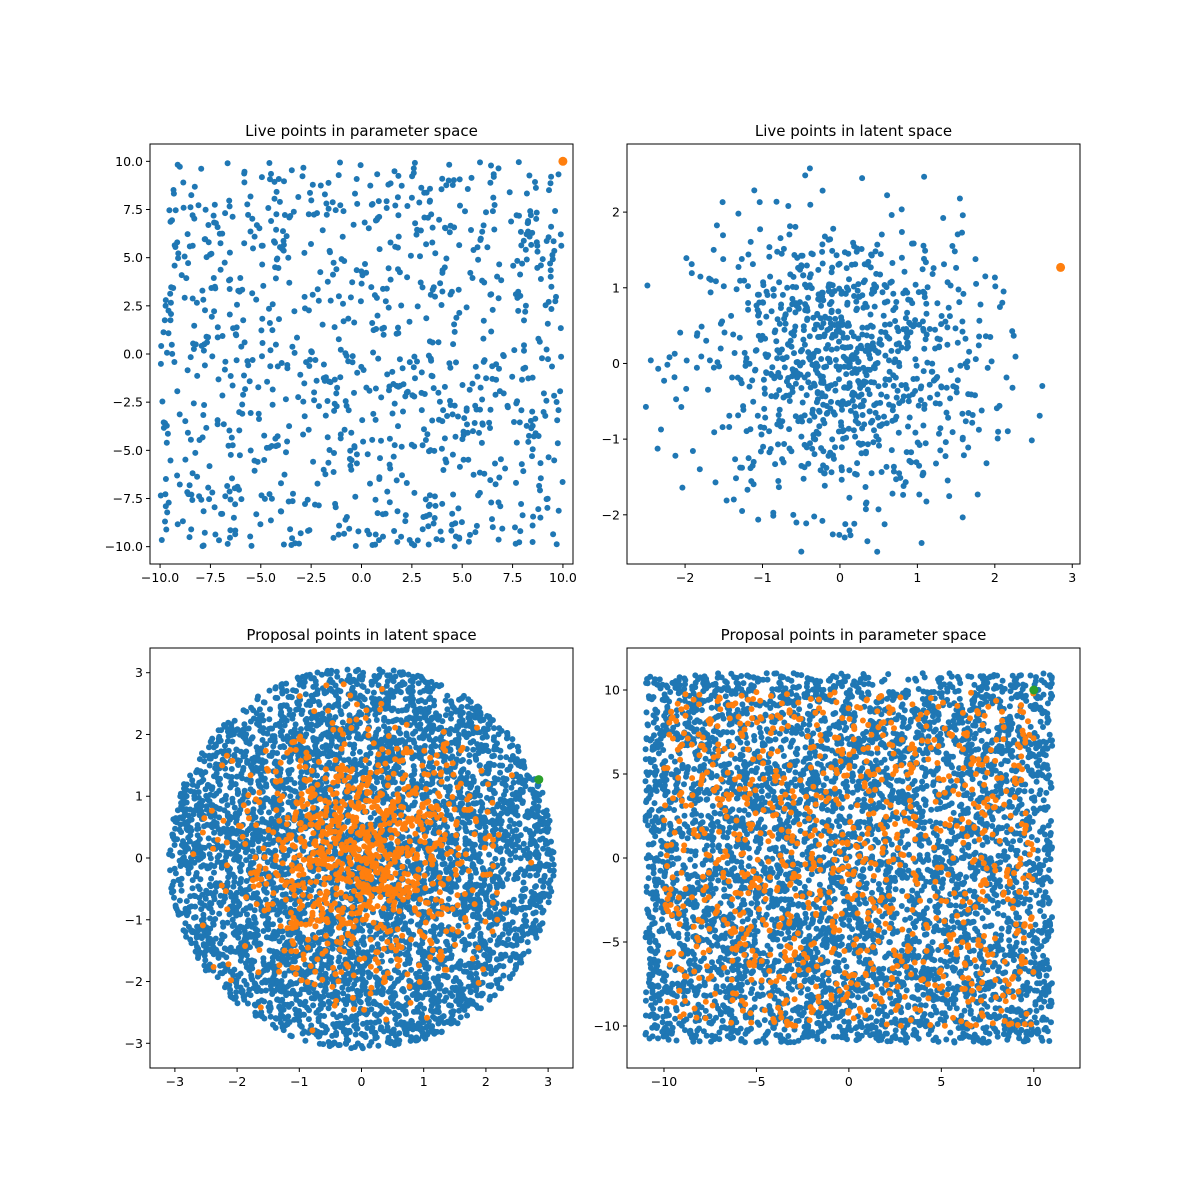 The width and height of the screenshot is (1200, 1200). Describe the element at coordinates (611, 514) in the screenshot. I see `y-tick-label: −2` at that location.